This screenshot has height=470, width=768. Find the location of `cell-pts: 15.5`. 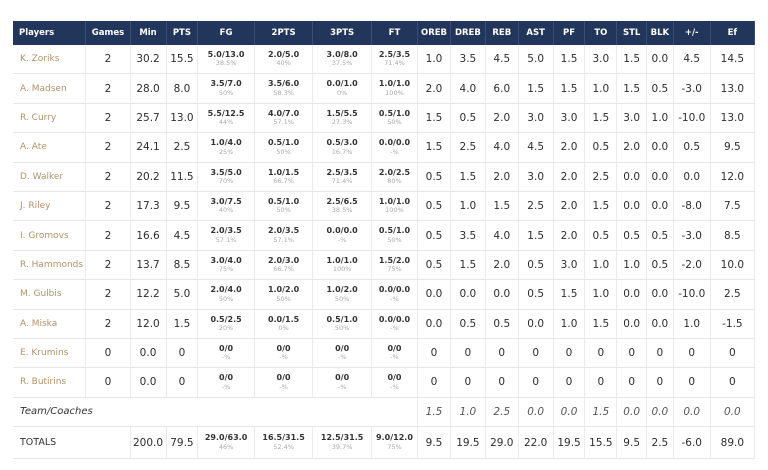

cell-pts: 15.5 is located at coordinates (182, 60).